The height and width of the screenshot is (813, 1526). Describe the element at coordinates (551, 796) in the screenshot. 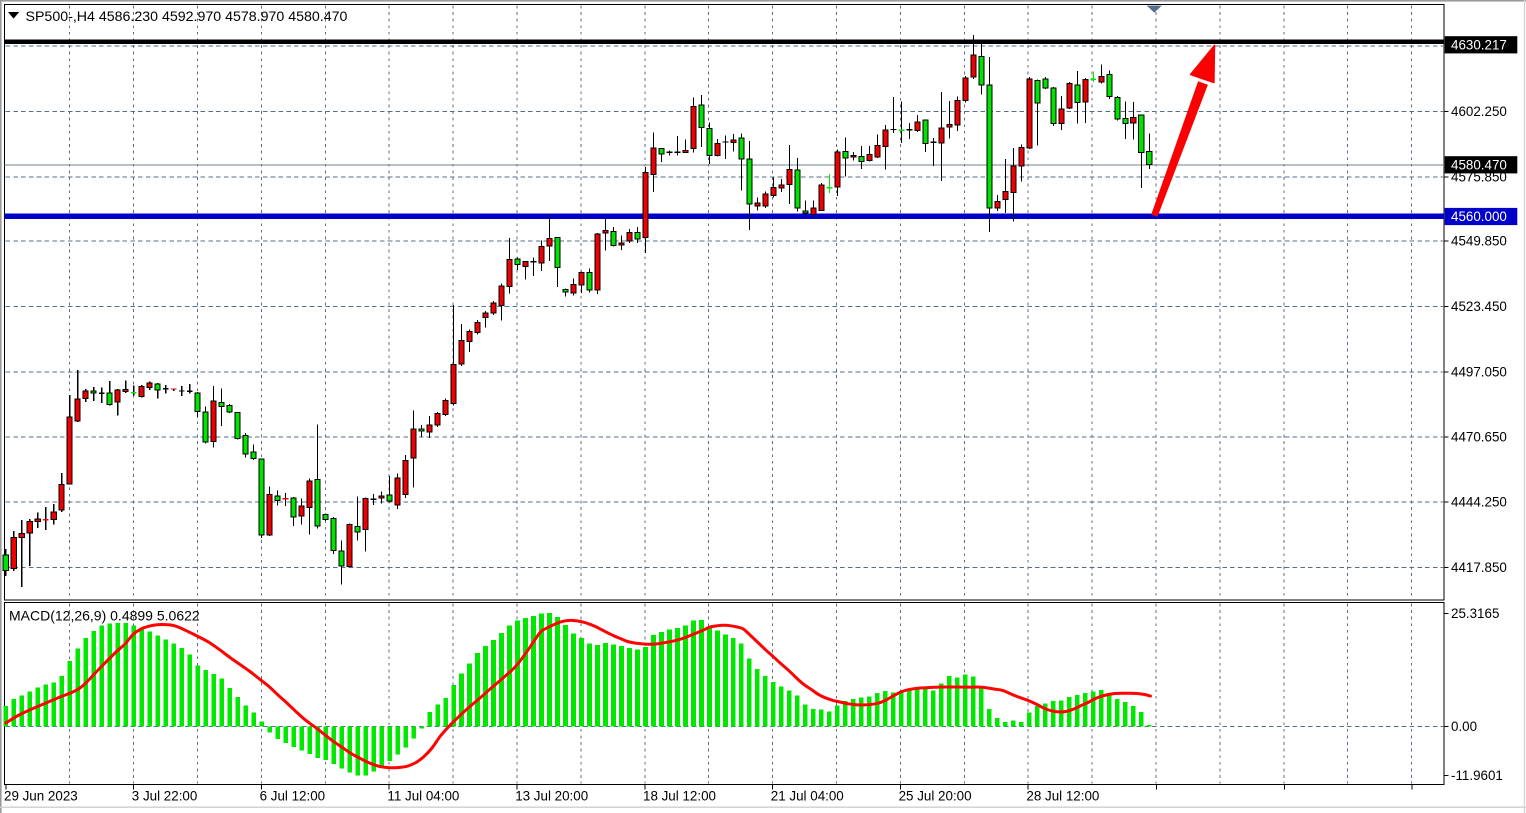

I see `svg-text: 13 Jul 20:00` at that location.